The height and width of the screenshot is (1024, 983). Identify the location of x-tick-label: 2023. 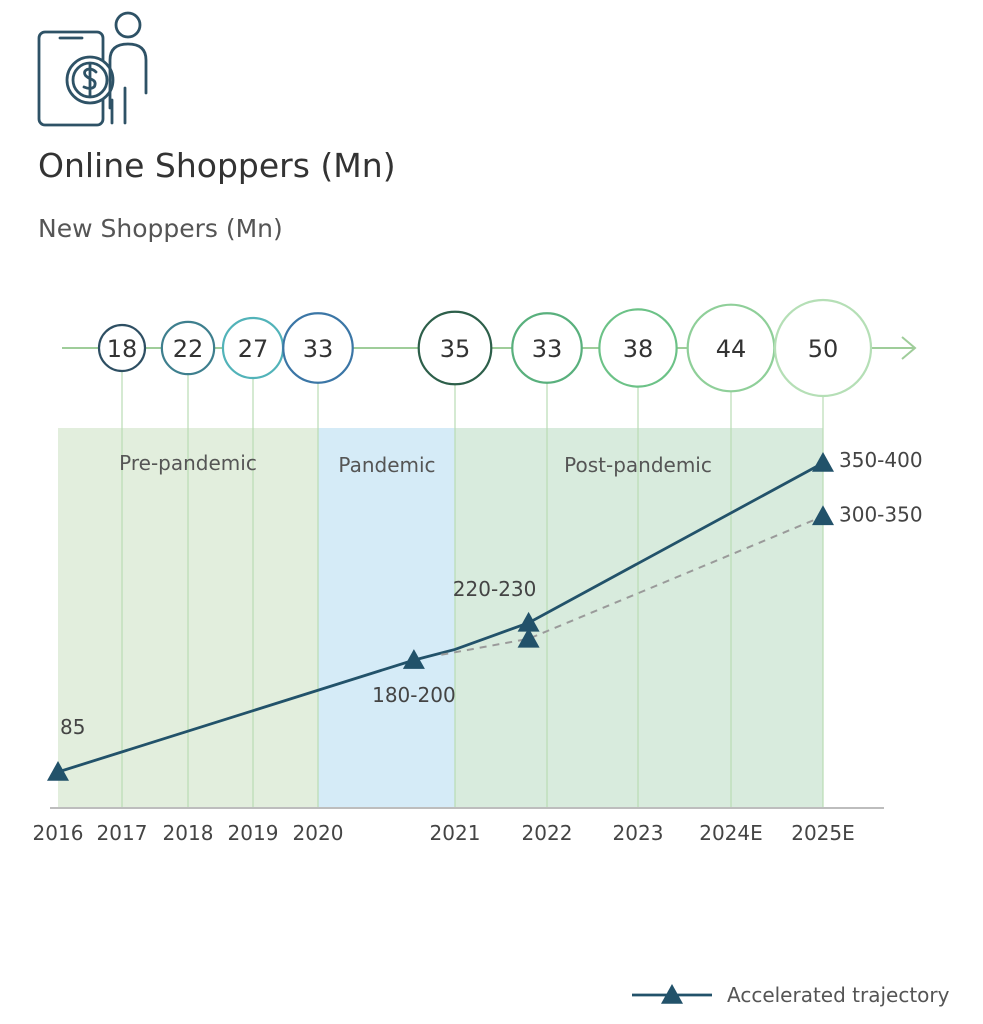
(638, 833).